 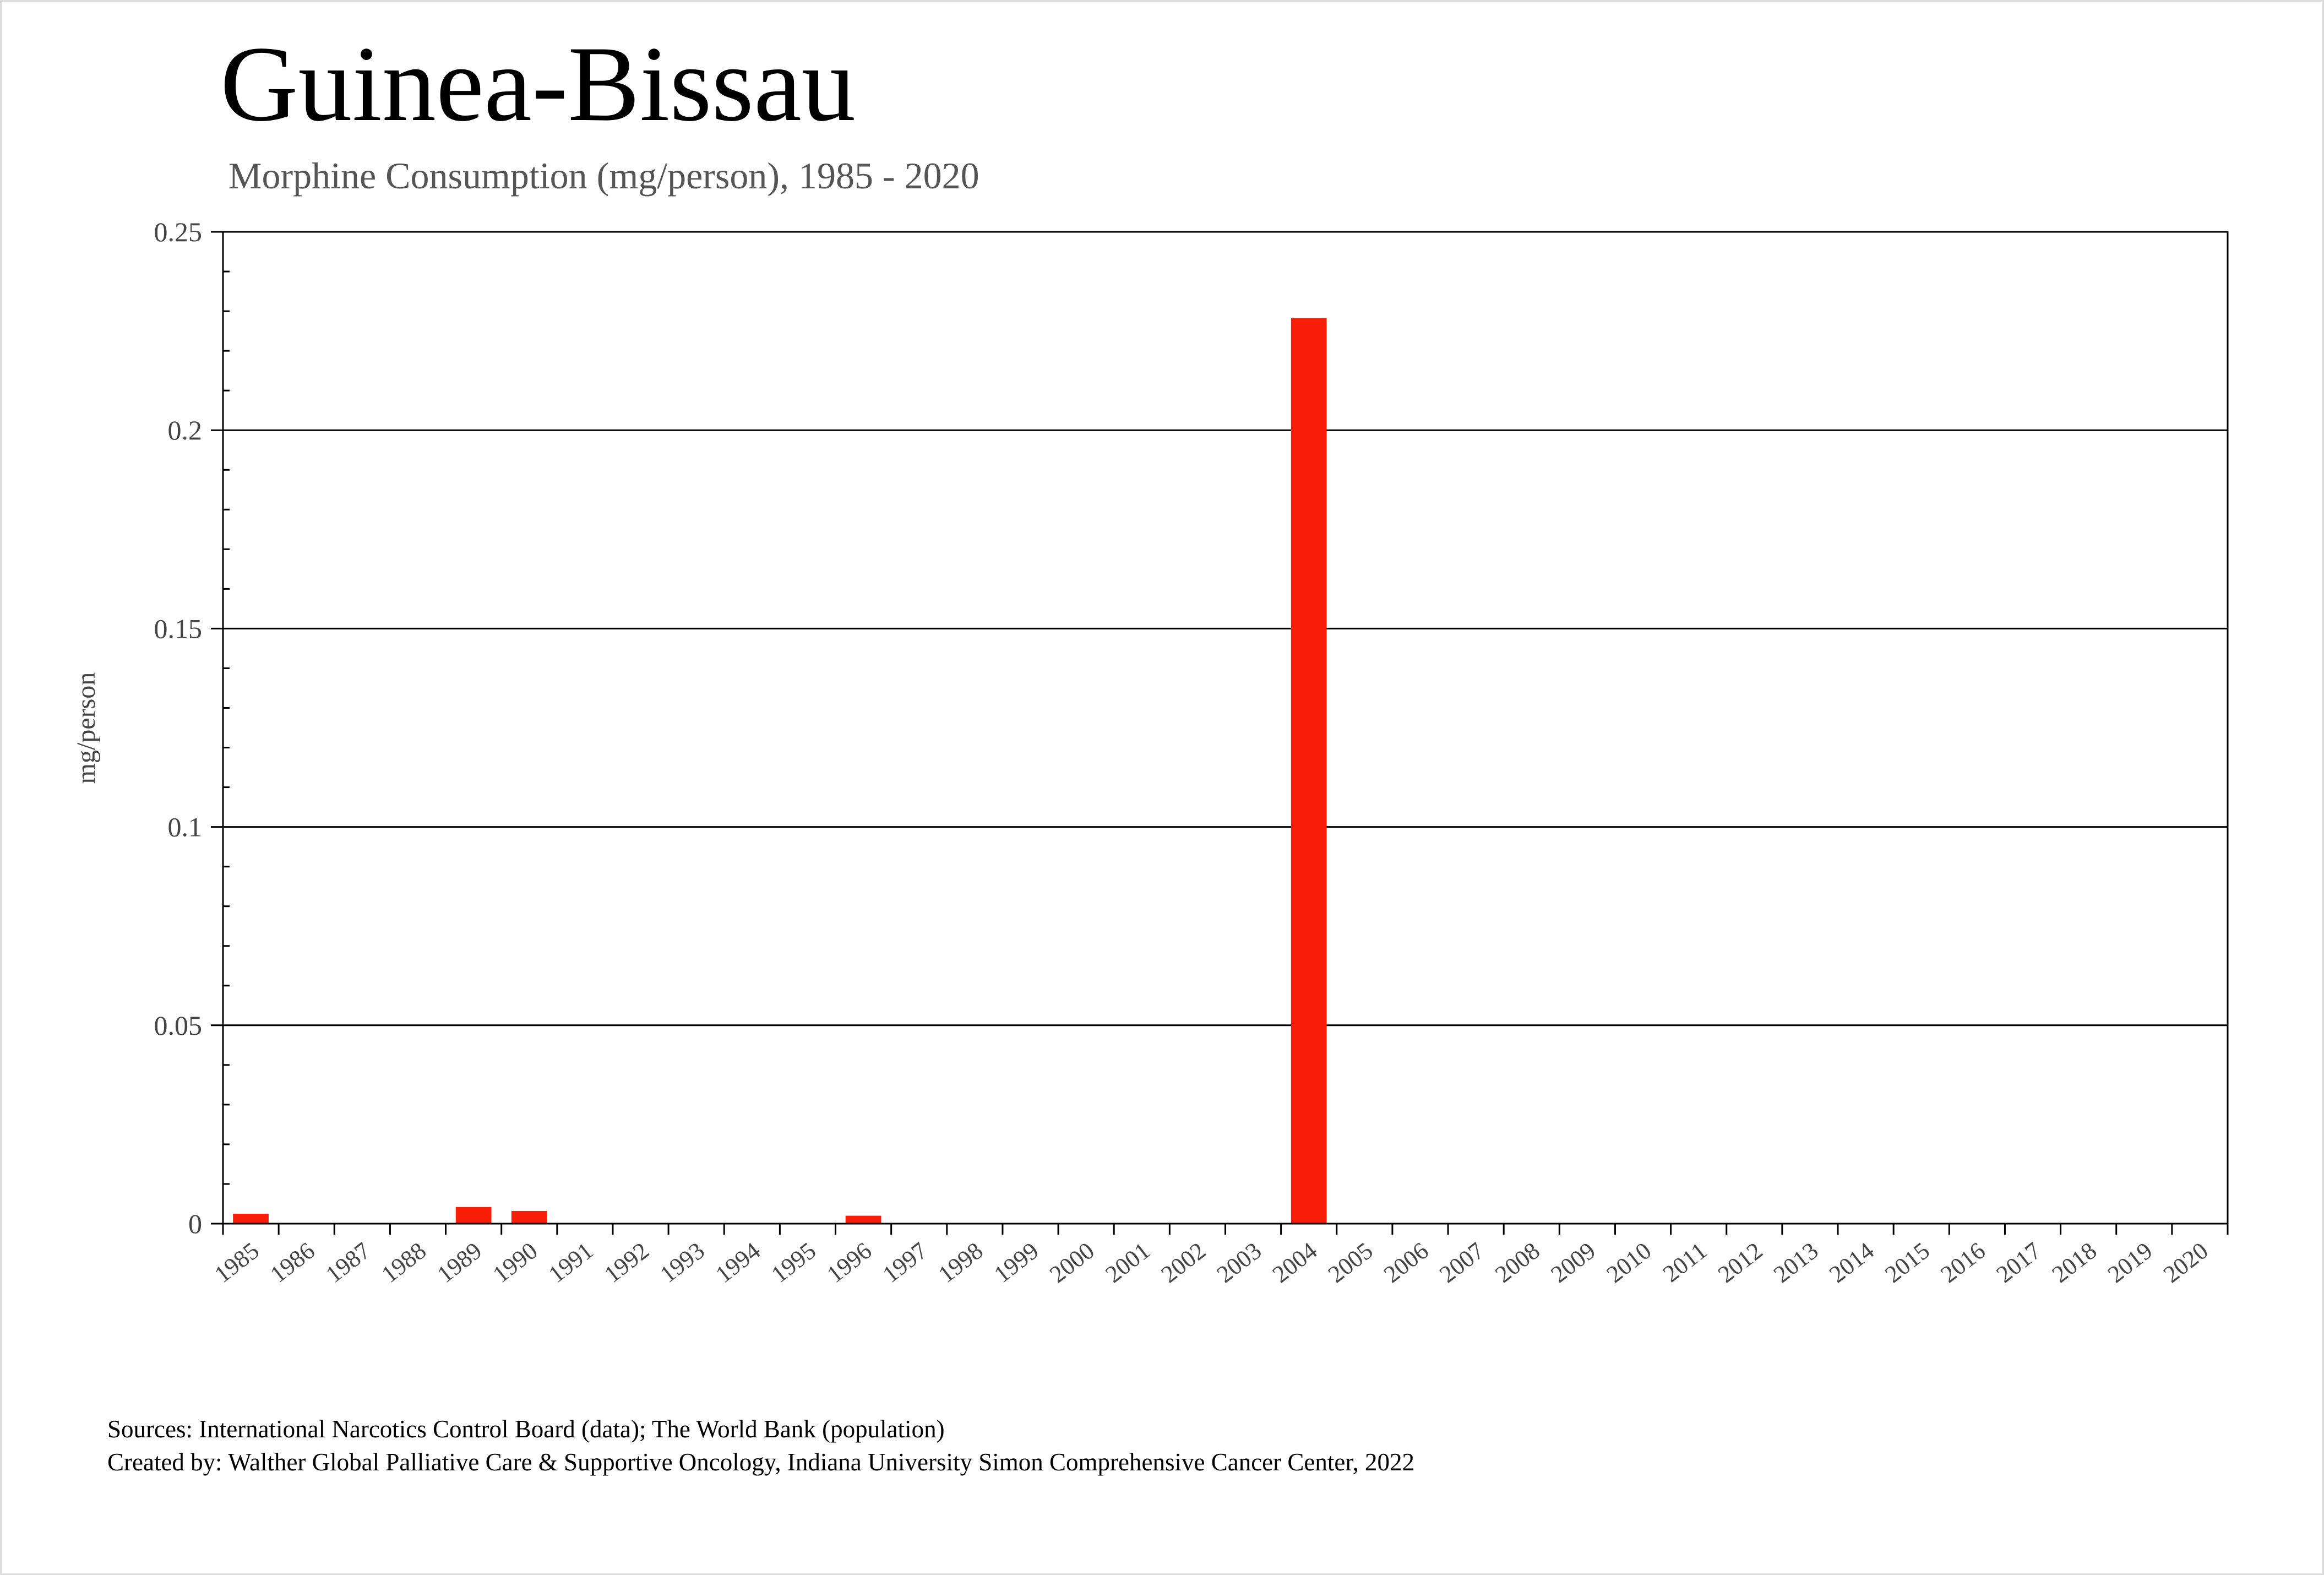 I want to click on x-tick-label: 2020, so click(x=2185, y=1262).